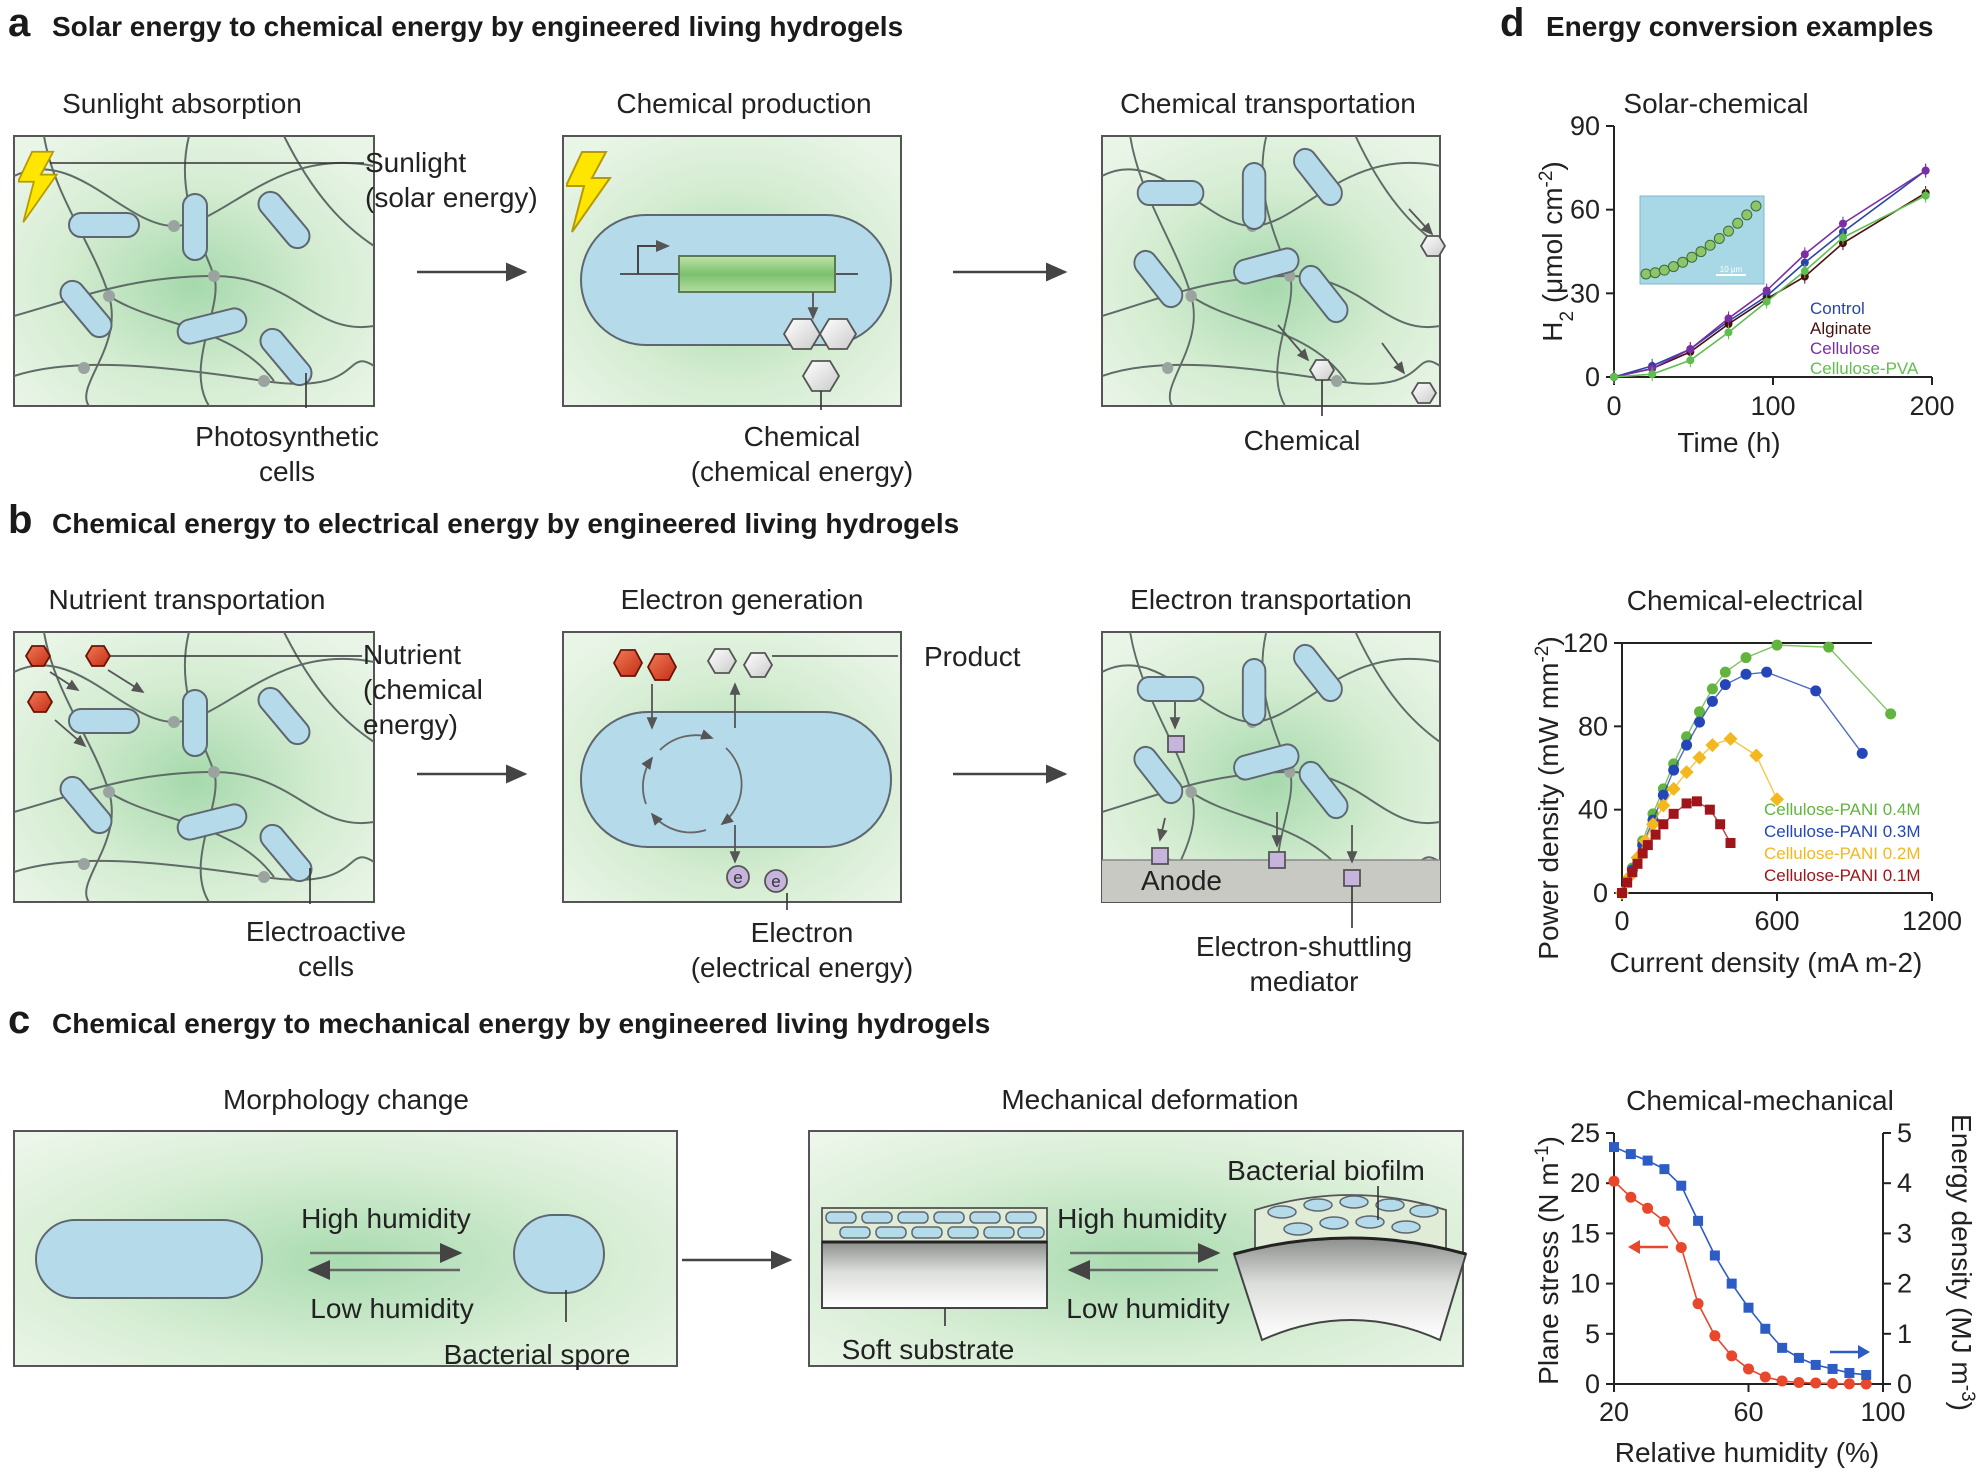 The image size is (1984, 1474). I want to click on right-axis-indicator-head, so click(1864, 1352).